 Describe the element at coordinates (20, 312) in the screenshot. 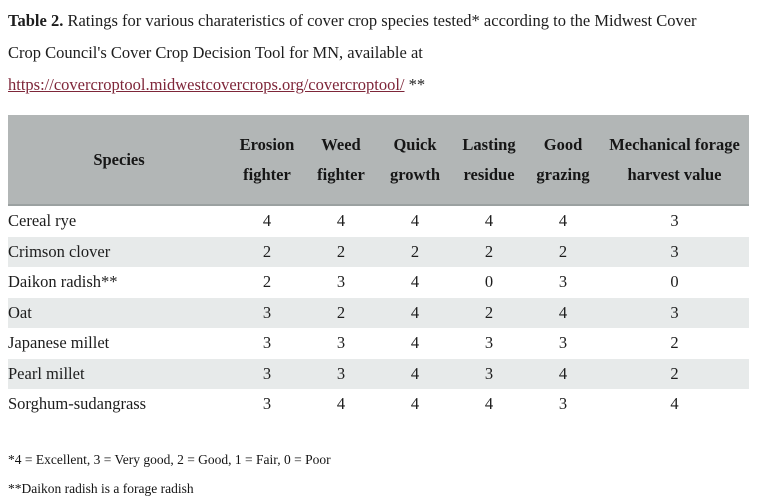

I see `species-cell: Oat` at that location.